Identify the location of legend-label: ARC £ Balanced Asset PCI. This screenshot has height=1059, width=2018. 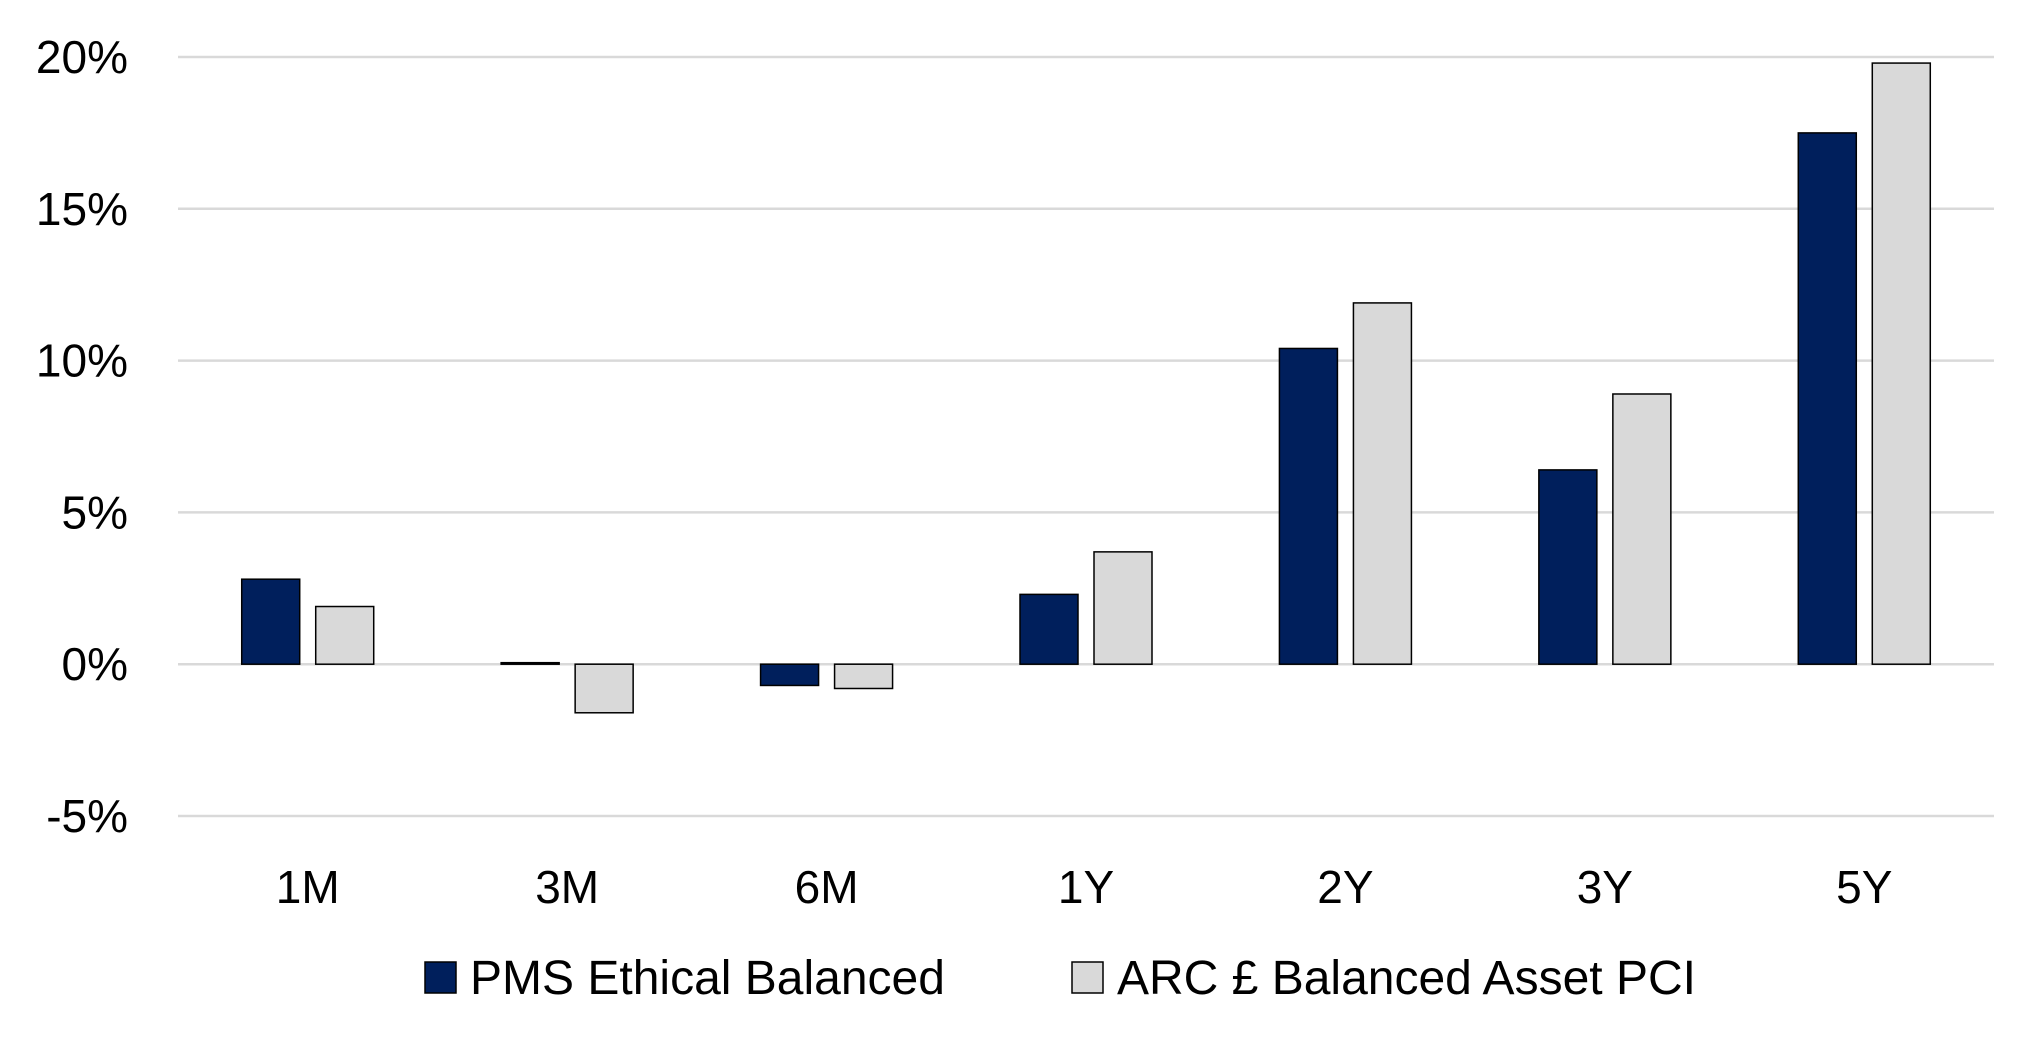
(1406, 978).